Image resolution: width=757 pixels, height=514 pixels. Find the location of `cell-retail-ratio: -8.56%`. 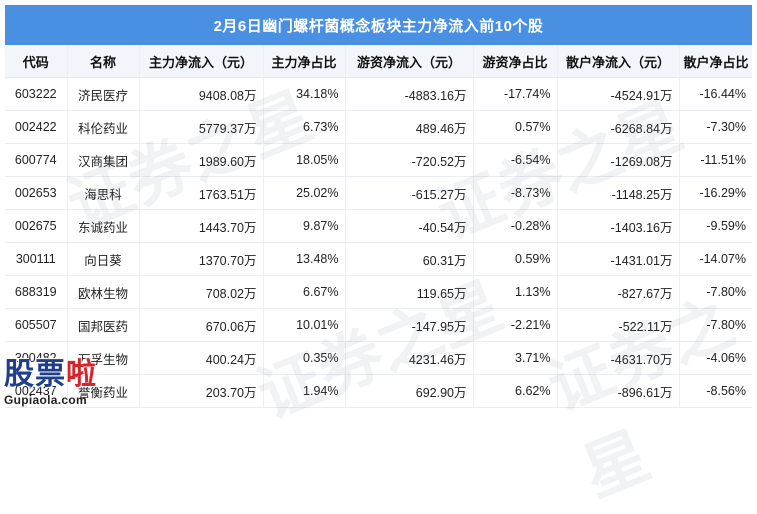

cell-retail-ratio: -8.56% is located at coordinates (715, 391).